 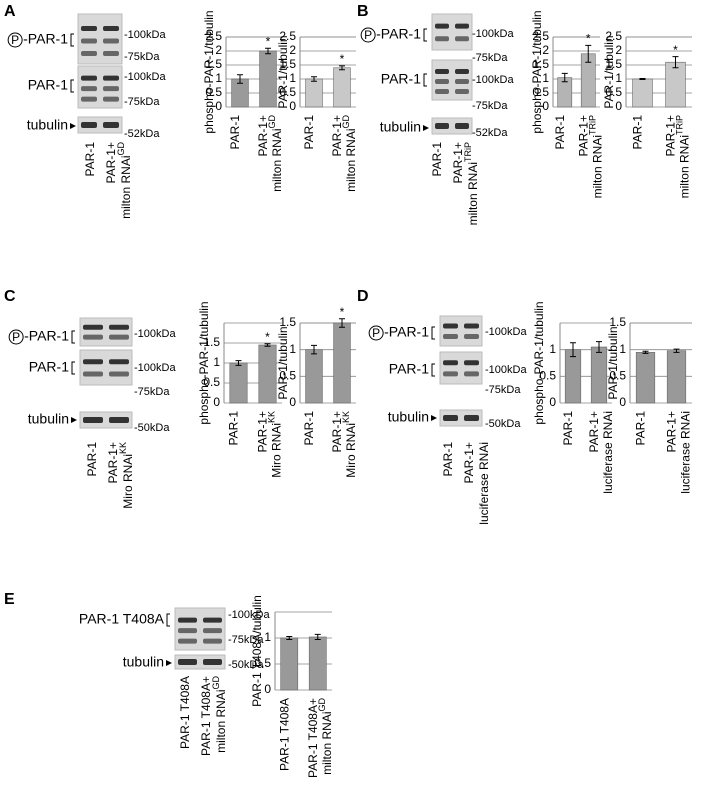 I want to click on x-tick-label: PAR-1 T408A+, so click(x=313, y=738).